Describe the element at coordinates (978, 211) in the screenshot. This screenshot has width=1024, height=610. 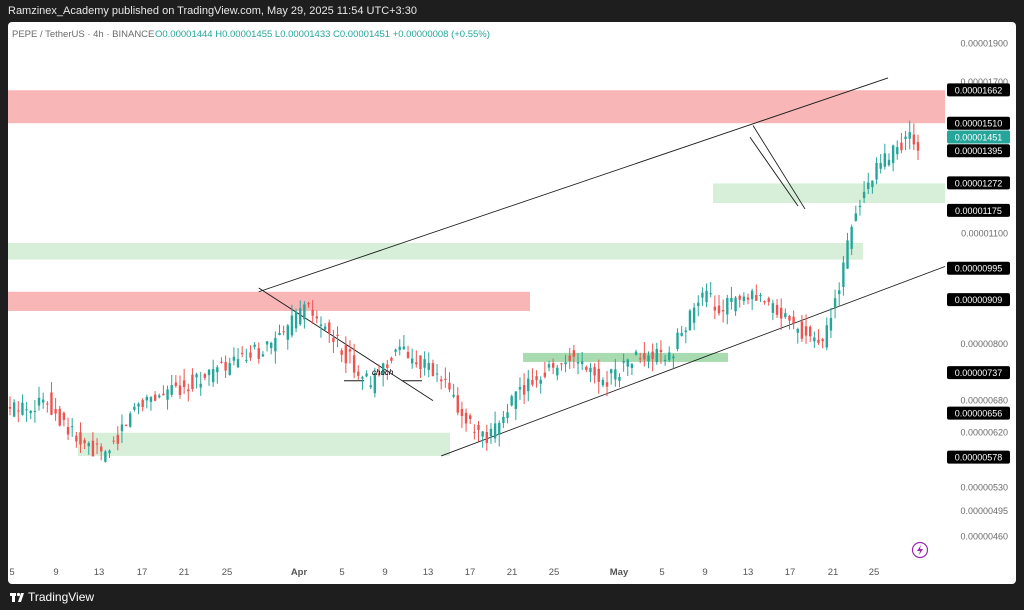
I see `price-label-5: 0.00001175` at that location.